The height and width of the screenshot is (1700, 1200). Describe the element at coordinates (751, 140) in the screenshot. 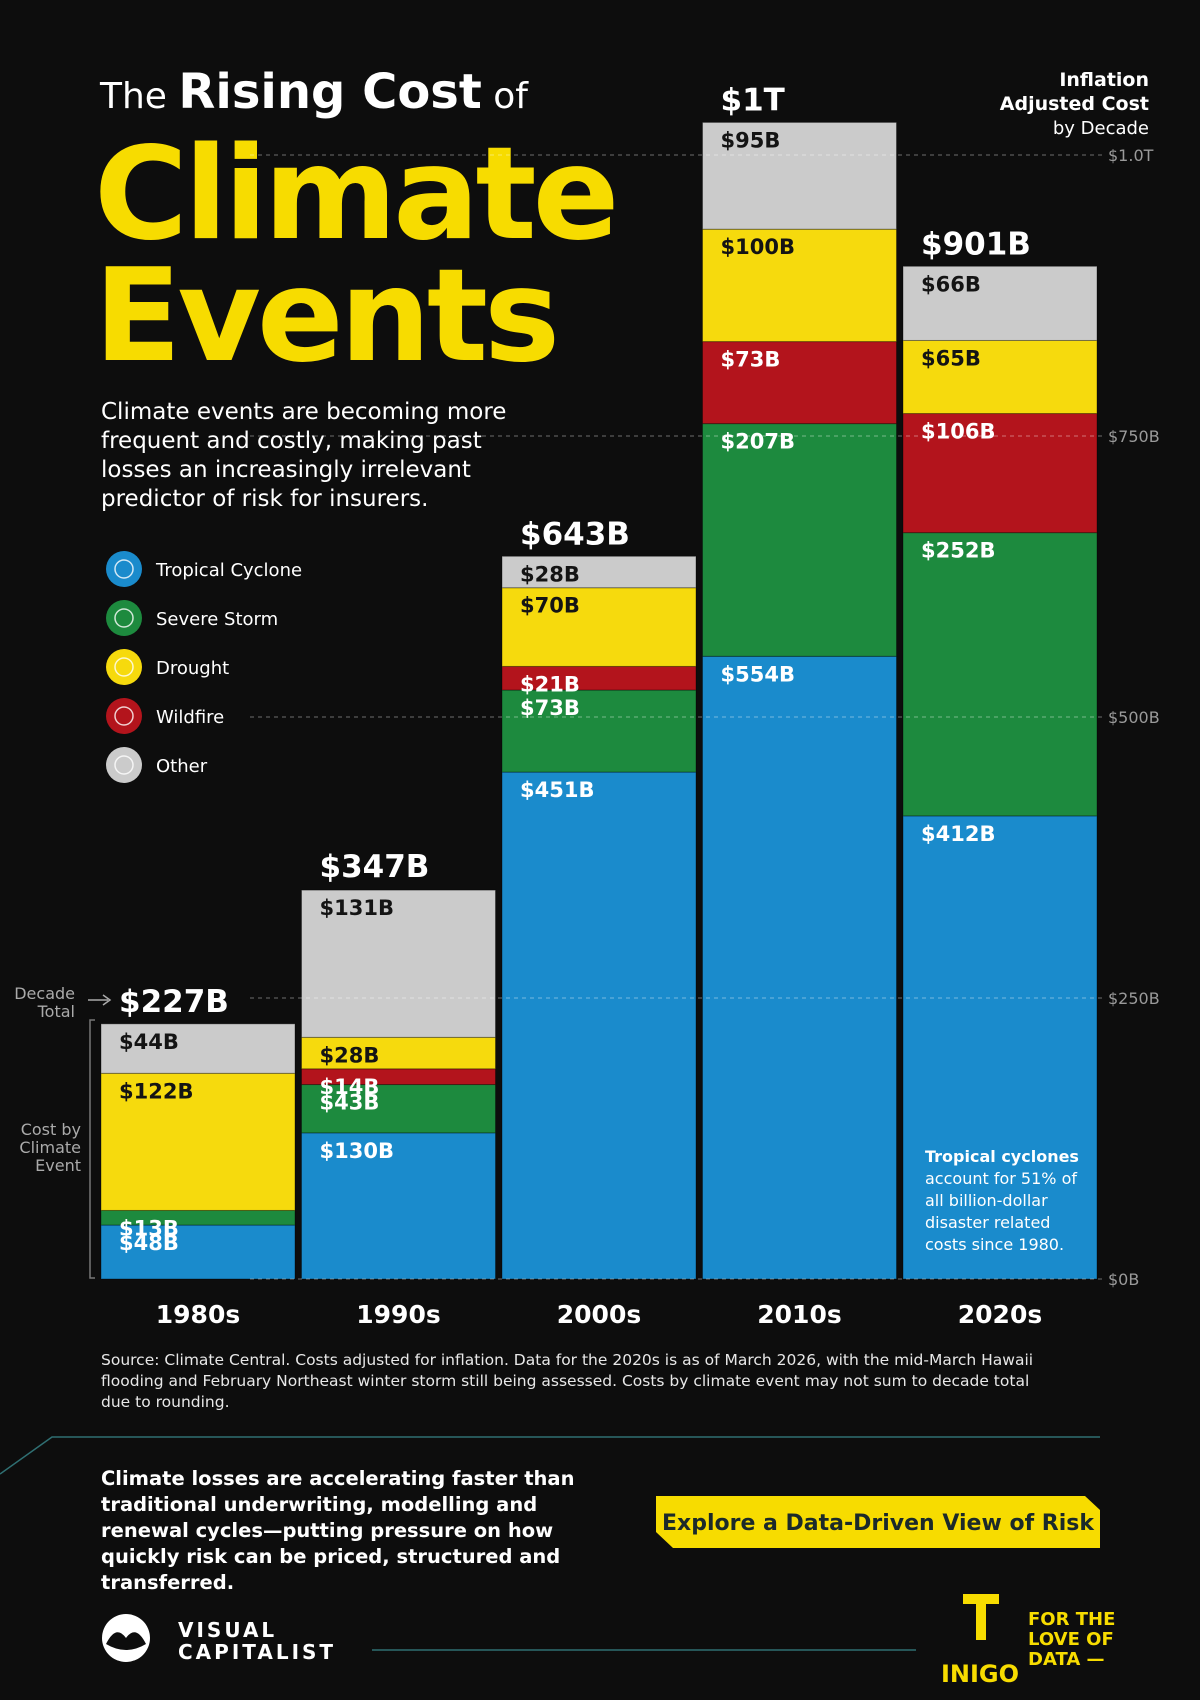

I see `data-label: $95B` at that location.